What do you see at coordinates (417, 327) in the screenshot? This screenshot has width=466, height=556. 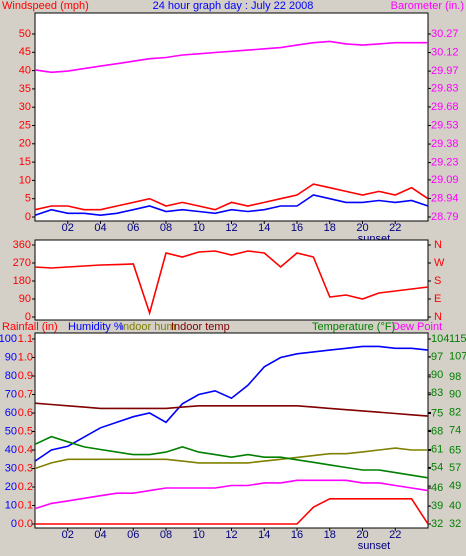 I see `legend-label: Dew Point` at bounding box center [417, 327].